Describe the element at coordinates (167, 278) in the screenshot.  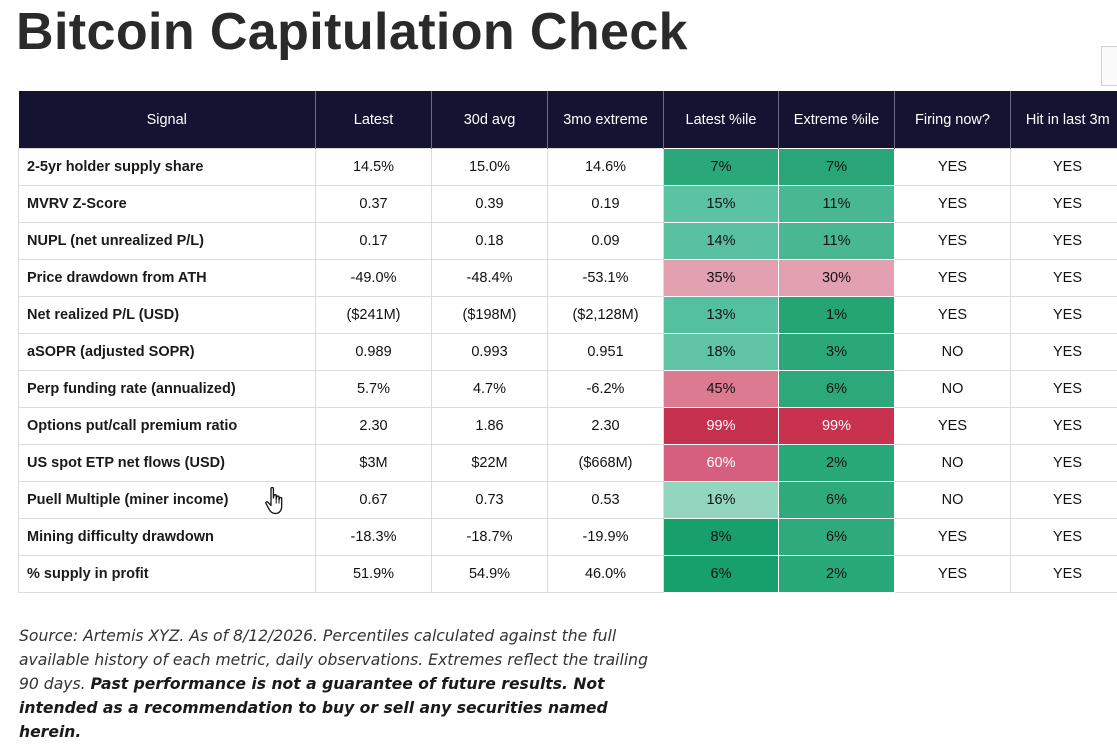
I see `cell-signal: Price drawdown from ATH` at that location.